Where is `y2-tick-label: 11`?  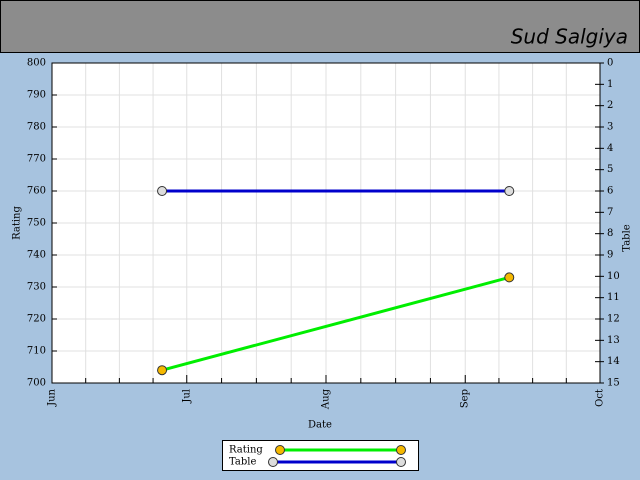 y2-tick-label: 11 is located at coordinates (613, 297).